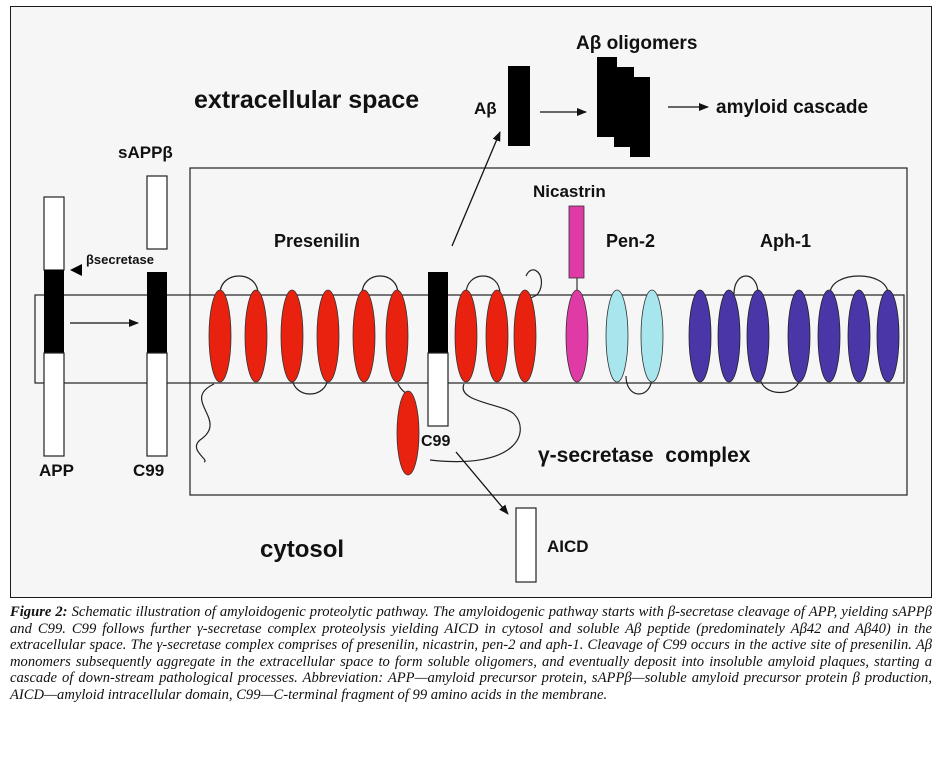 This screenshot has height=768, width=944. Describe the element at coordinates (476, 189) in the screenshot. I see `c99-to-abeta-arrow` at that location.